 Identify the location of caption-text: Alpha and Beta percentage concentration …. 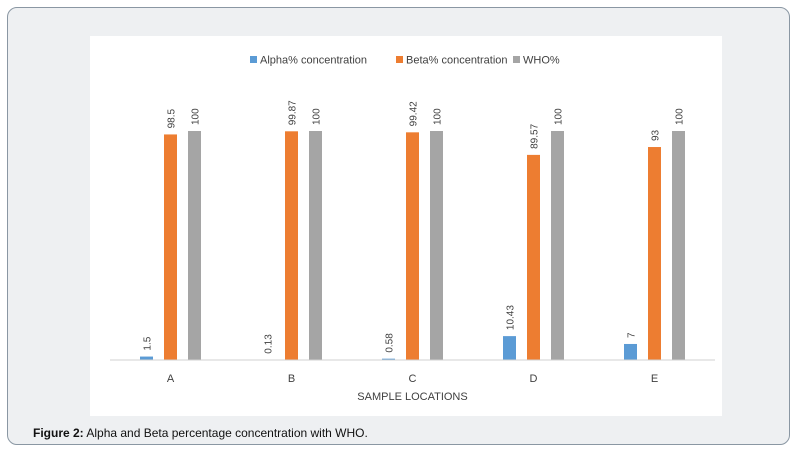
(227, 433).